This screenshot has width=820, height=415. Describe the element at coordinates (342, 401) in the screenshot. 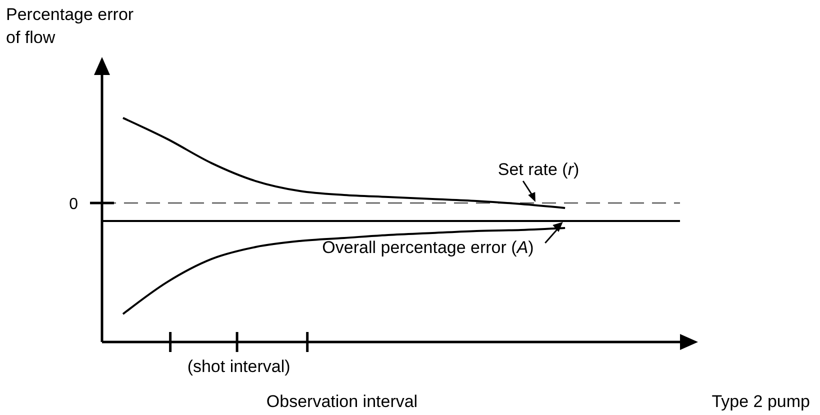

I see `x-axis-title: Observation interval` at that location.